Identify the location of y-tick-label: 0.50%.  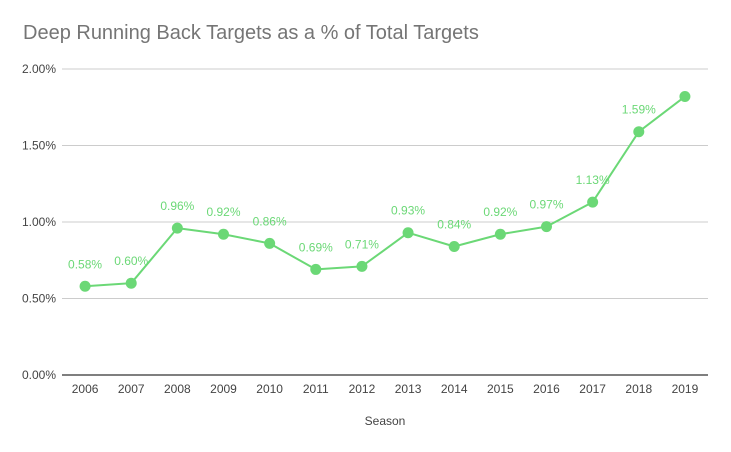
(39, 299).